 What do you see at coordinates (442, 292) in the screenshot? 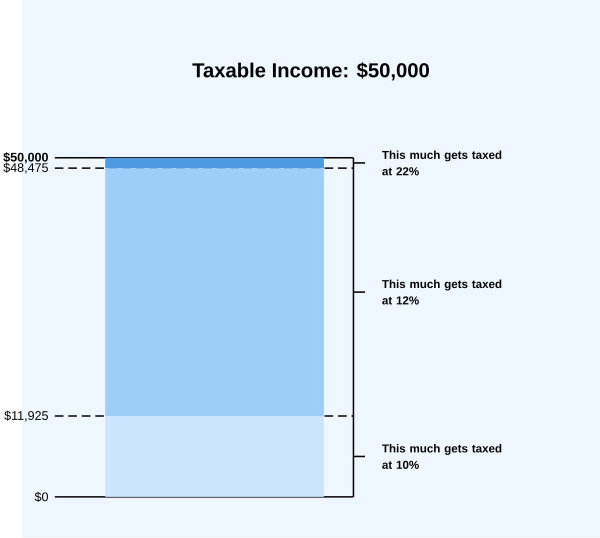
I see `text: This much gets taxed at 12%` at bounding box center [442, 292].